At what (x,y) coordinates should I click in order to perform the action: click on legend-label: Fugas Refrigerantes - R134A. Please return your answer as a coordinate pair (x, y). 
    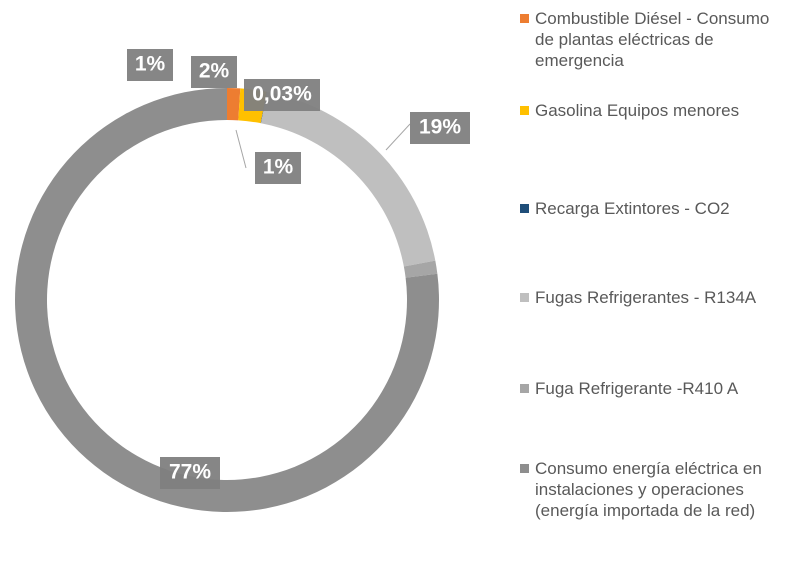
    Looking at the image, I should click on (646, 297).